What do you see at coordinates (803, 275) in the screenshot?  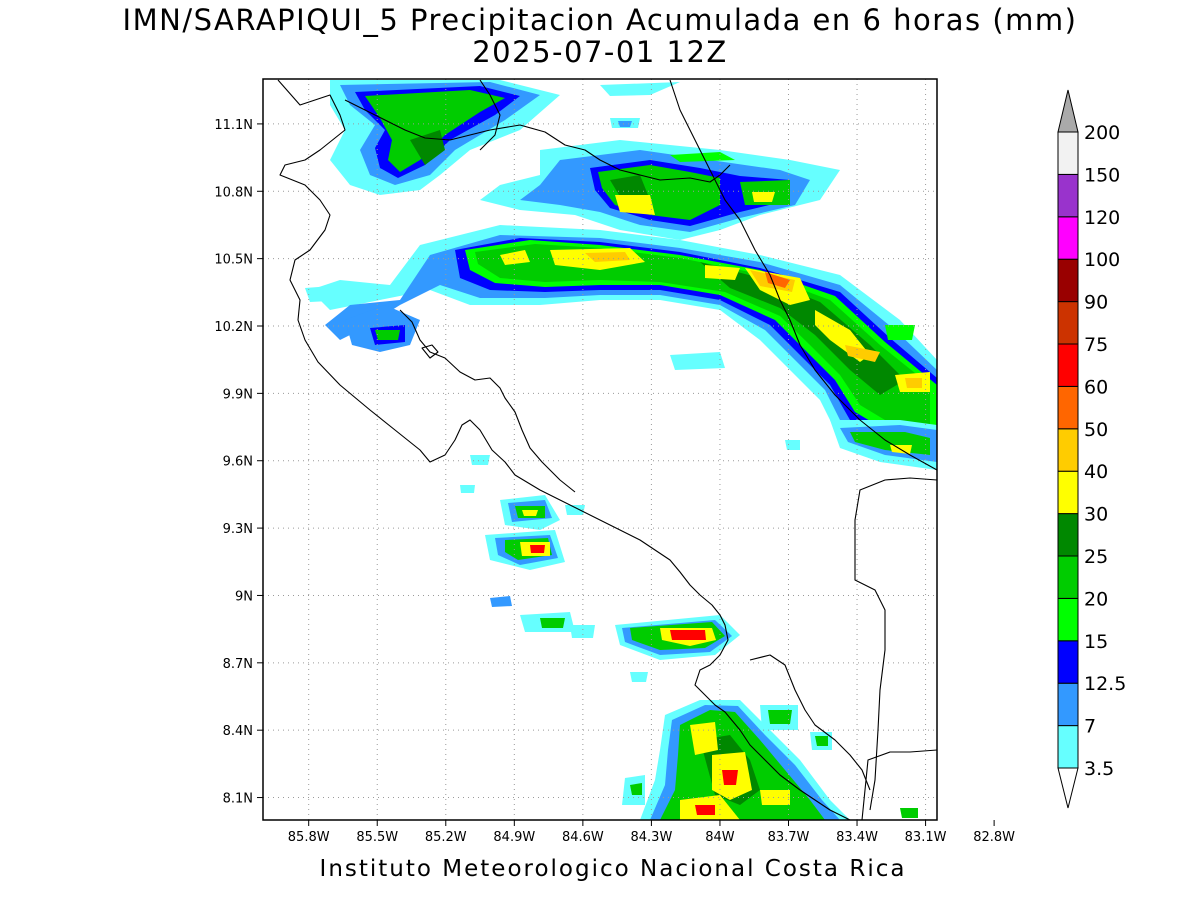 I see `caribbean-coast` at bounding box center [803, 275].